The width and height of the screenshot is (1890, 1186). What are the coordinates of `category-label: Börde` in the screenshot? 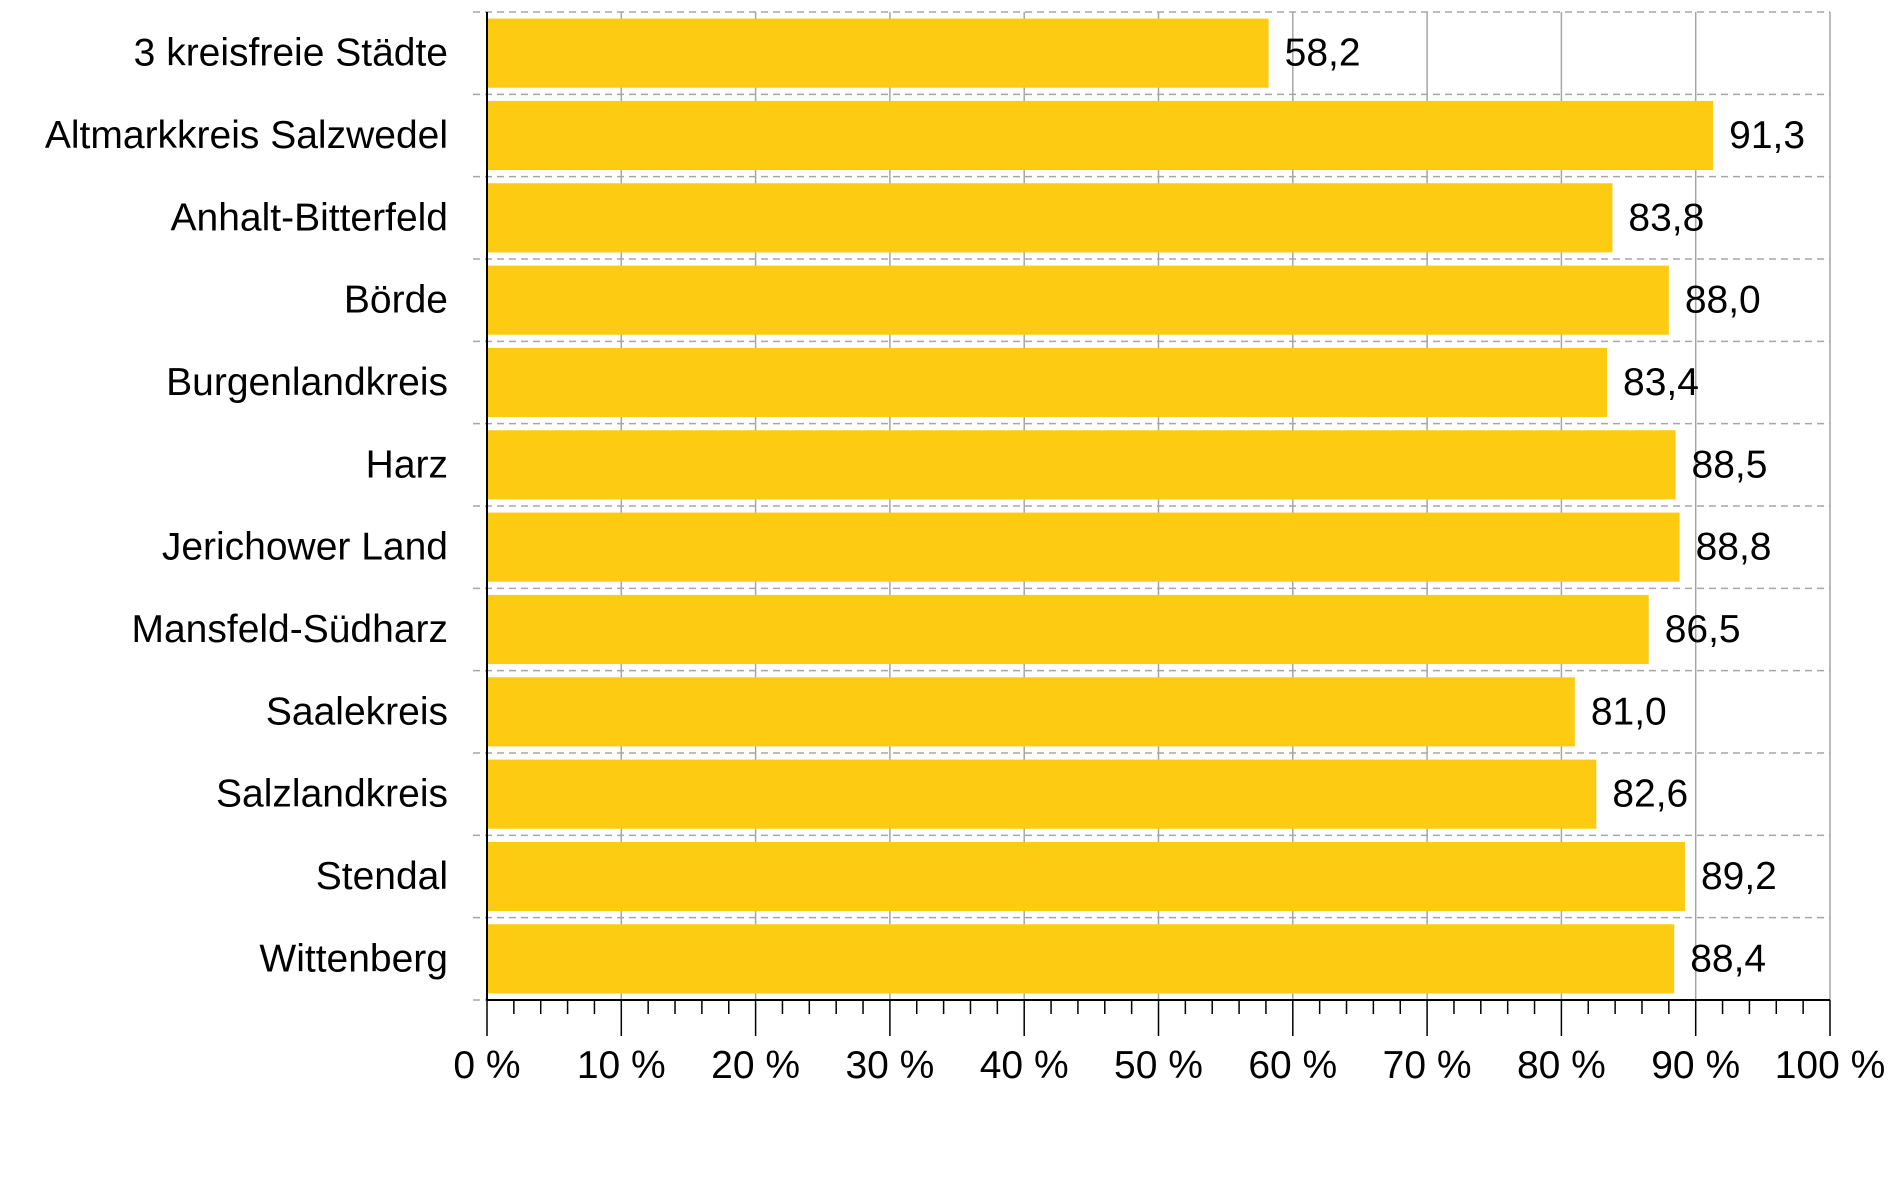 It's located at (396, 300).